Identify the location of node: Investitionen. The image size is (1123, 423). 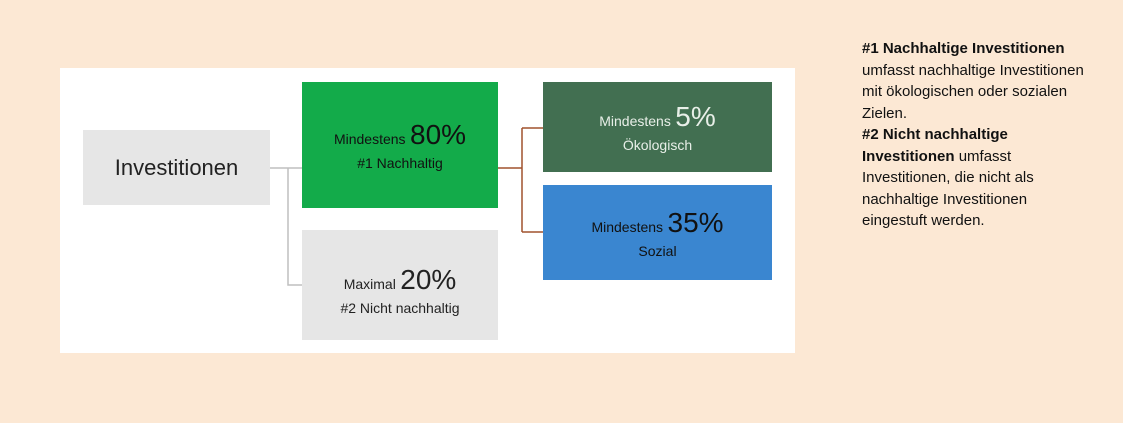
(176, 167).